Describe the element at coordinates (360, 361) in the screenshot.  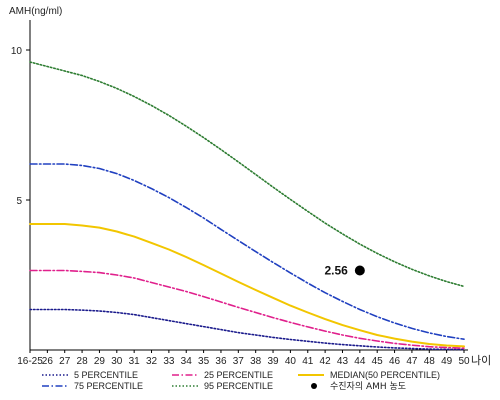
I see `x-tick-label: 44` at that location.